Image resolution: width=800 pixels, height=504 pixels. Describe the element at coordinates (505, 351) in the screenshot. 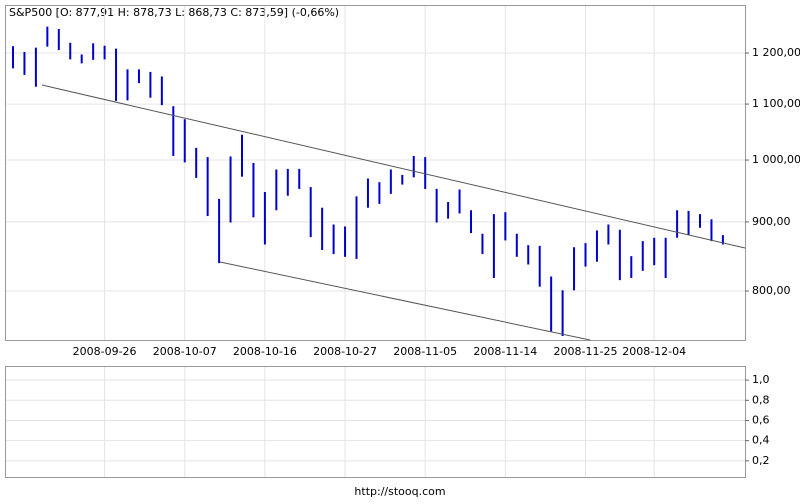

I see `x-tick-label: 2008-11-14` at that location.